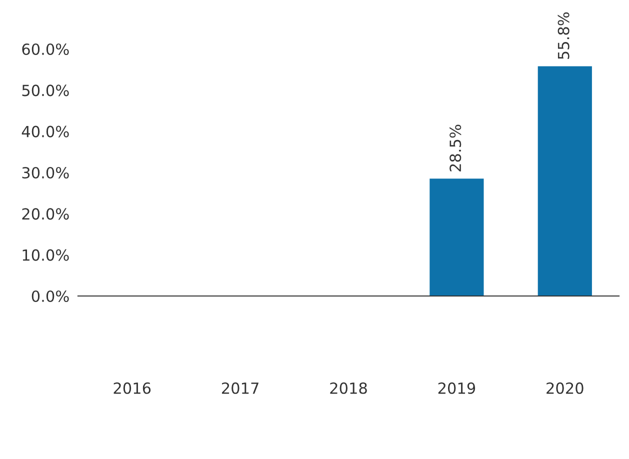 The width and height of the screenshot is (629, 459). I want to click on y-tick-label: 60.0%, so click(45, 49).